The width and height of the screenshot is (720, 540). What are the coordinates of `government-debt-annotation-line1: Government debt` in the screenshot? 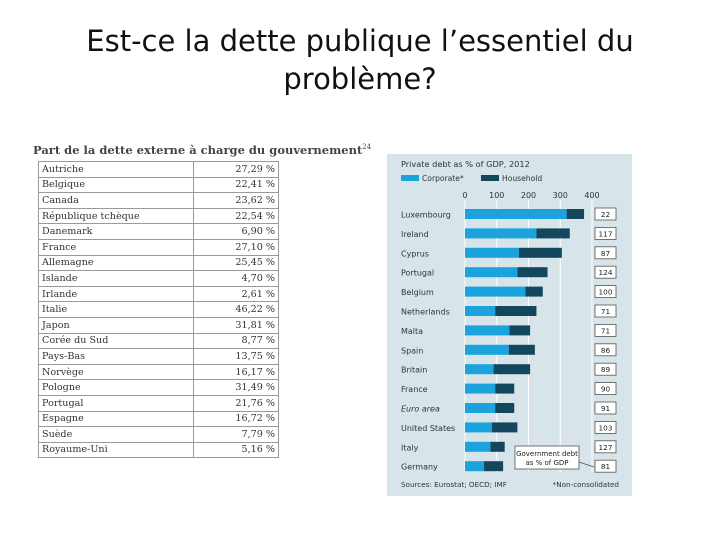 It's located at (547, 454).